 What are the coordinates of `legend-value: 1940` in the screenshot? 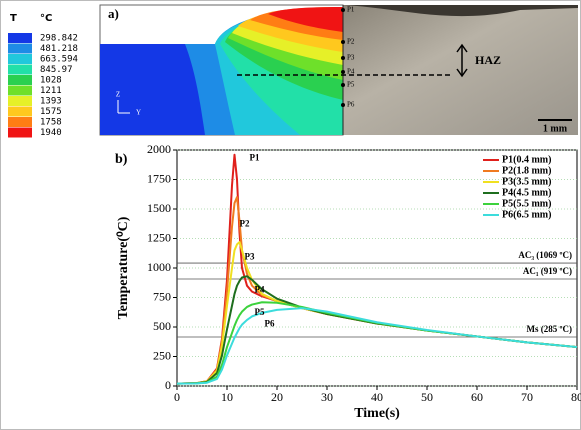 It's located at (51, 133).